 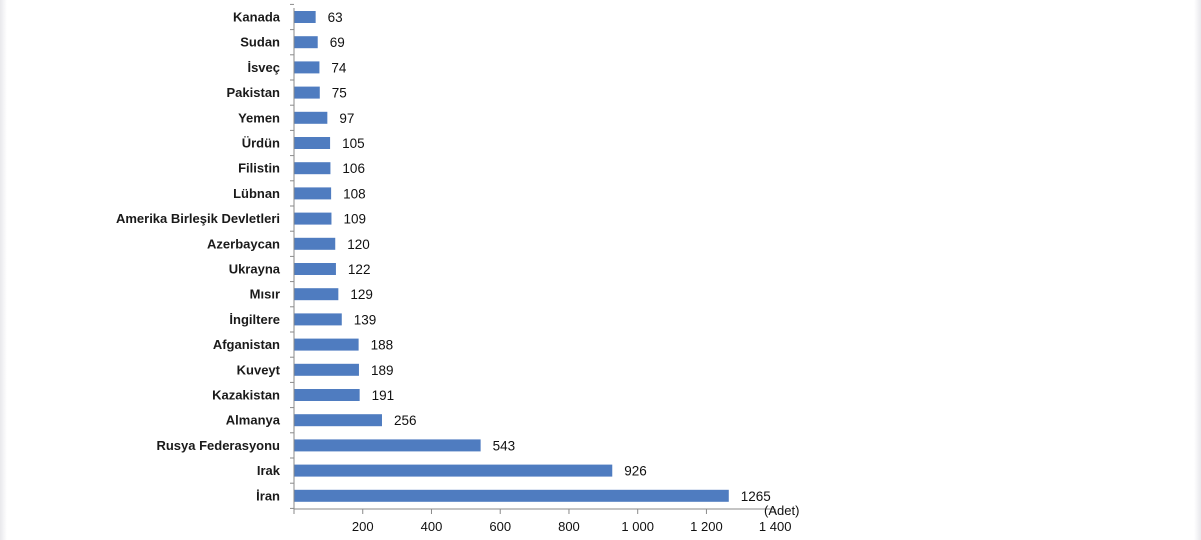 What do you see at coordinates (269, 470) in the screenshot?
I see `category-label: Irak` at bounding box center [269, 470].